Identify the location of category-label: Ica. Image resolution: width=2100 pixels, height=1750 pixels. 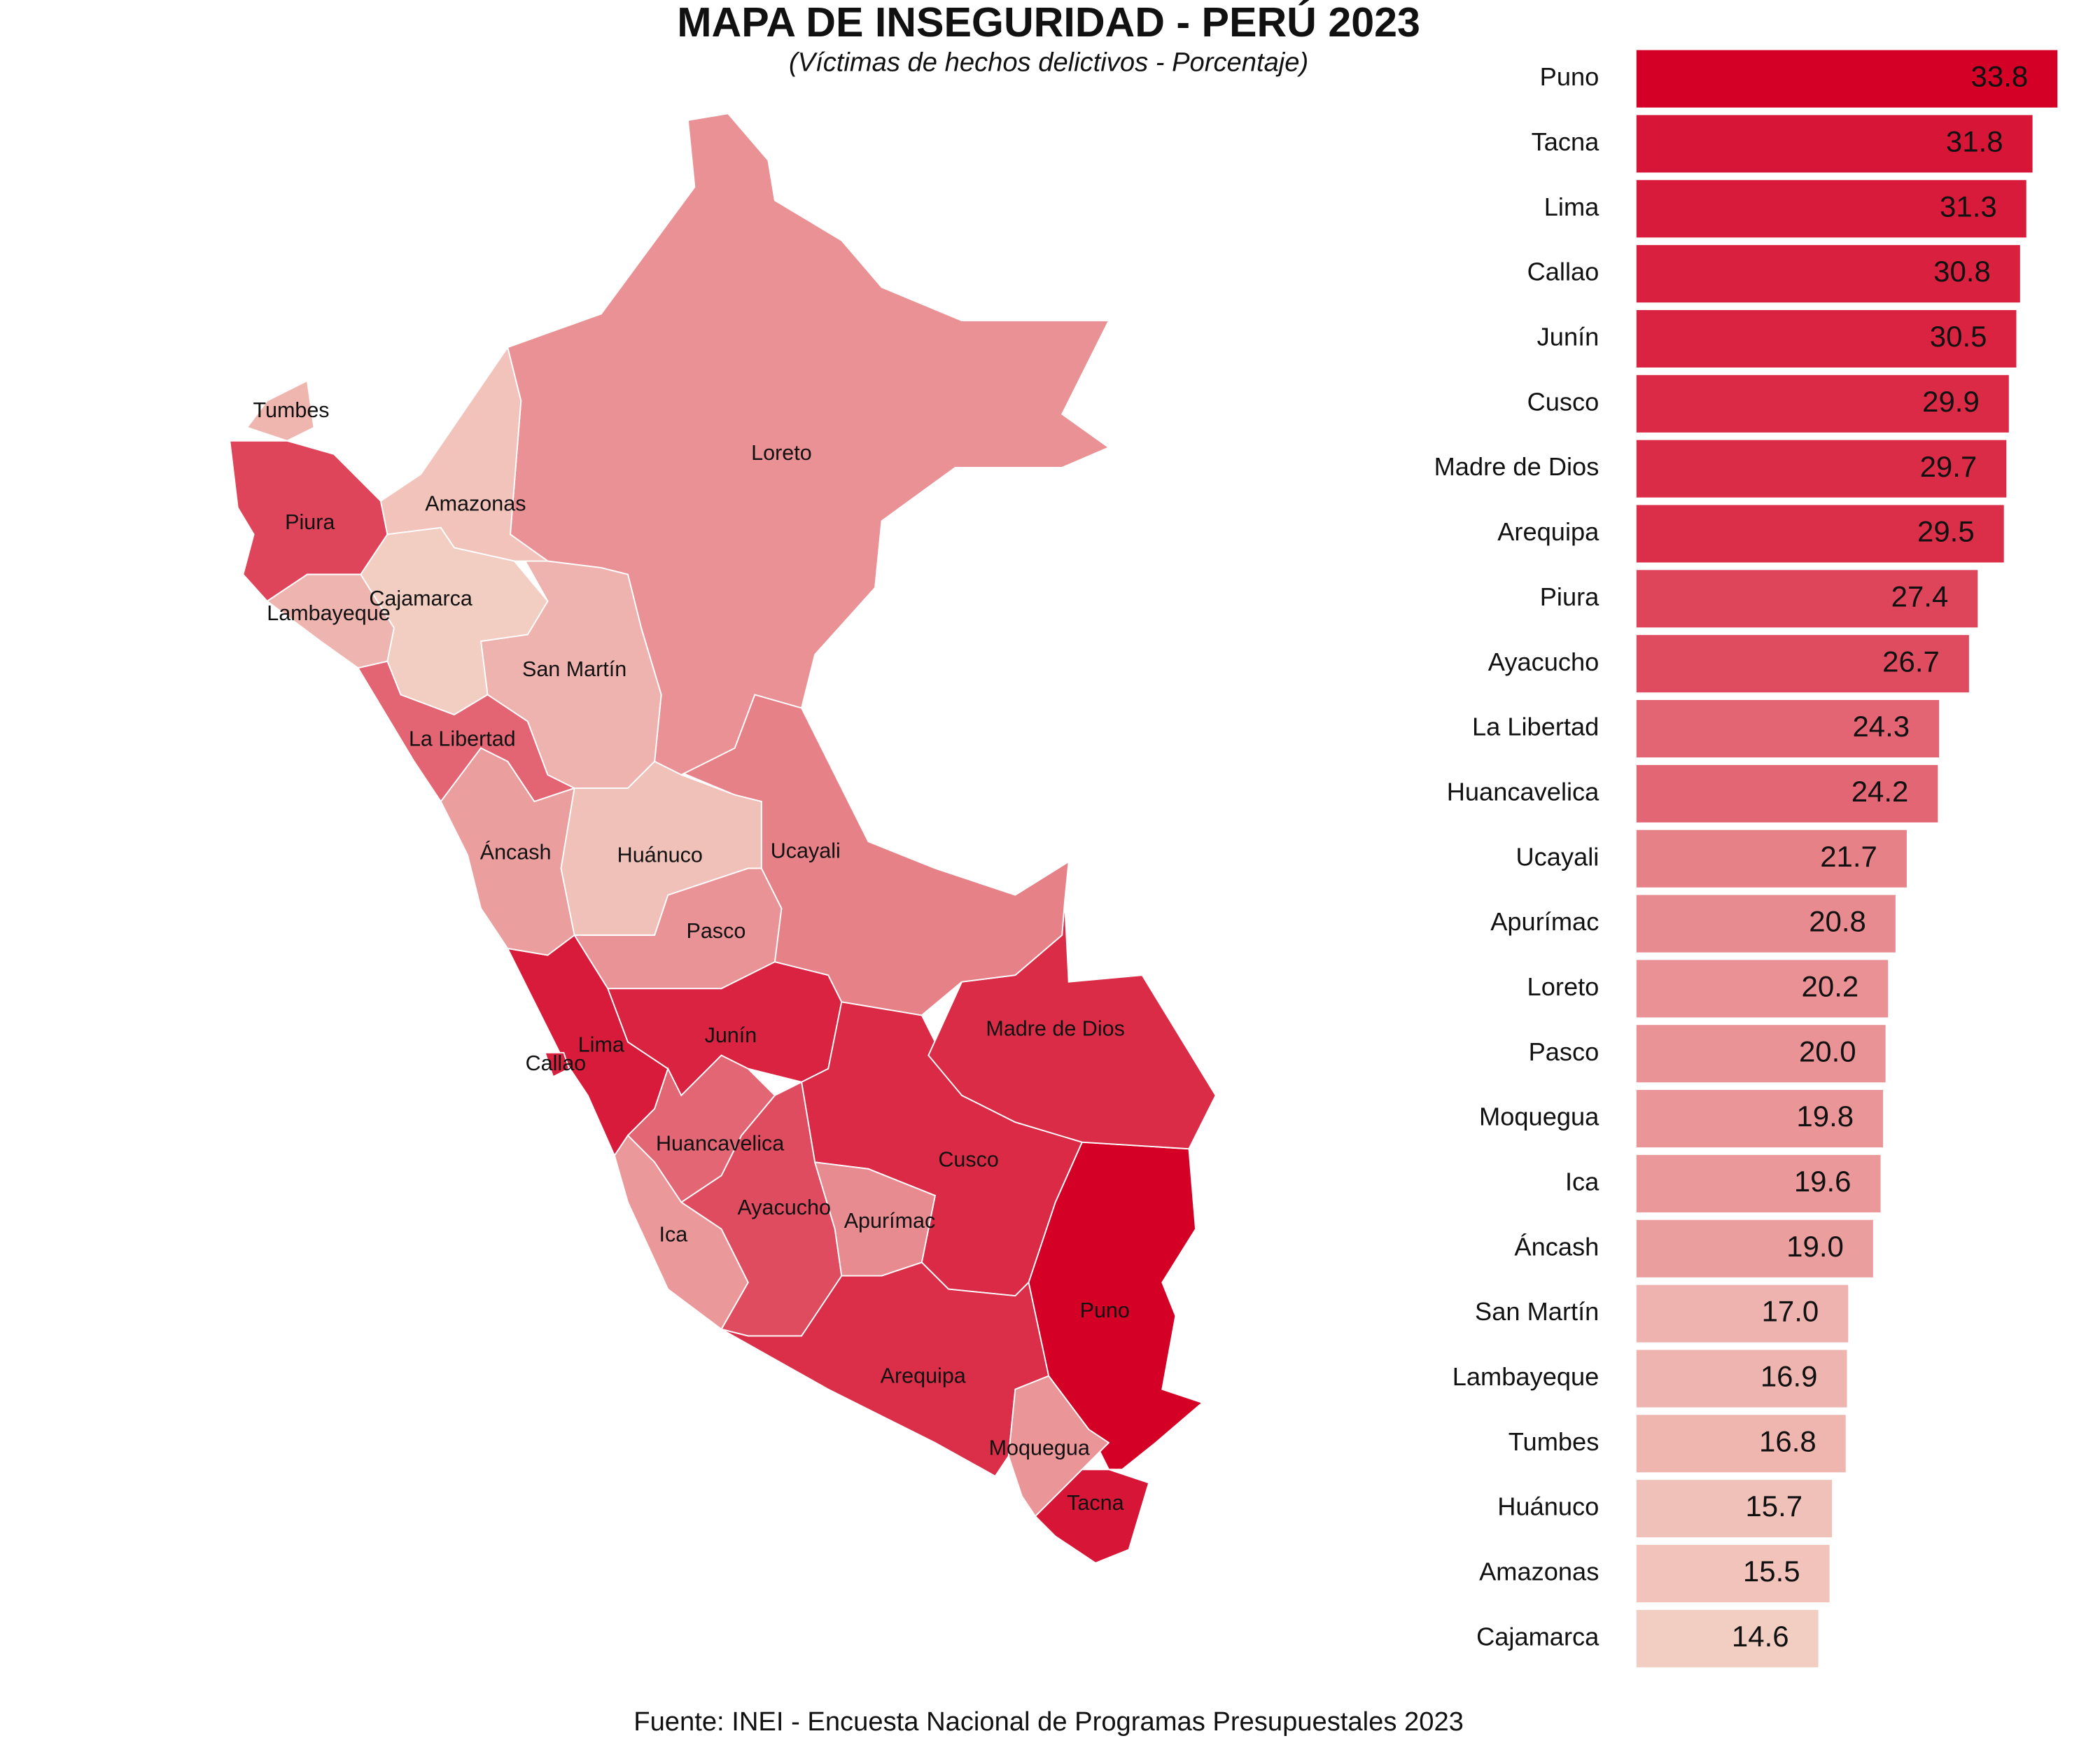
(1582, 1182).